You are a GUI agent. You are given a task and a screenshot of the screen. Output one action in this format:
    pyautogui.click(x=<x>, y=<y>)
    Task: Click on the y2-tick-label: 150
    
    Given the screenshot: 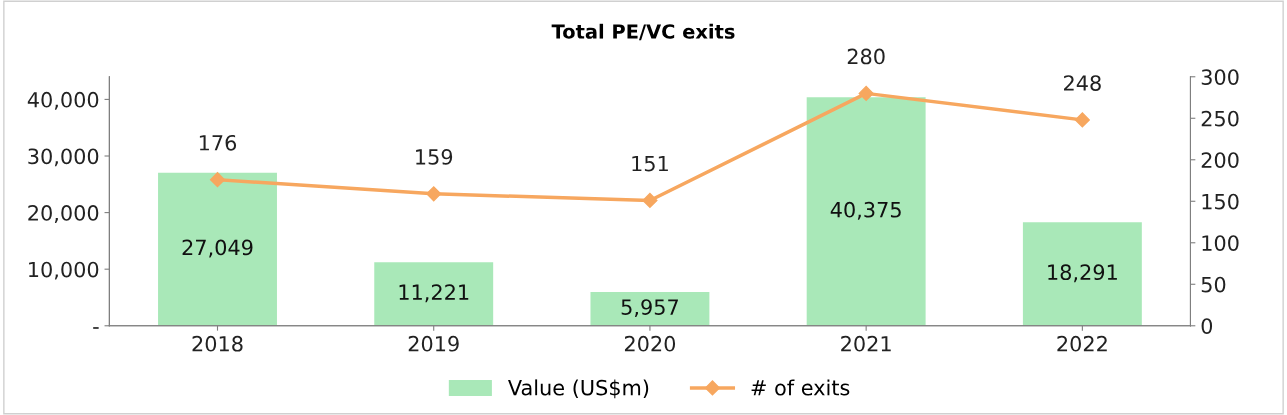 What is the action you would take?
    pyautogui.click(x=1220, y=201)
    